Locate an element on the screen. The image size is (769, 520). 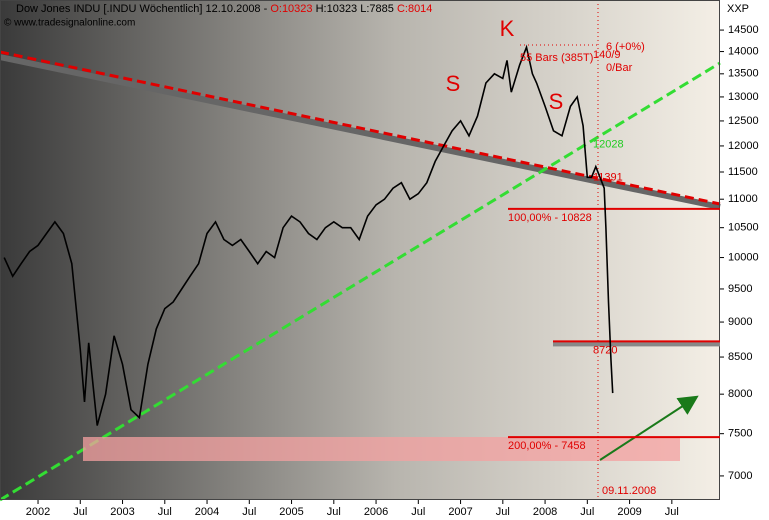
trend-label: 12028 is located at coordinates (608, 144).